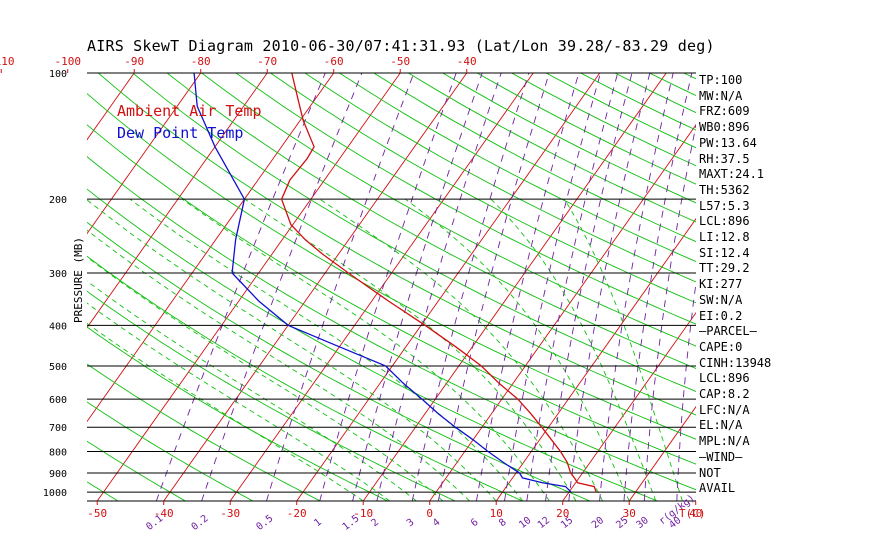 The image size is (870, 560). What do you see at coordinates (525, 523) in the screenshot?
I see `mixing-ratio-label: 10` at bounding box center [525, 523].